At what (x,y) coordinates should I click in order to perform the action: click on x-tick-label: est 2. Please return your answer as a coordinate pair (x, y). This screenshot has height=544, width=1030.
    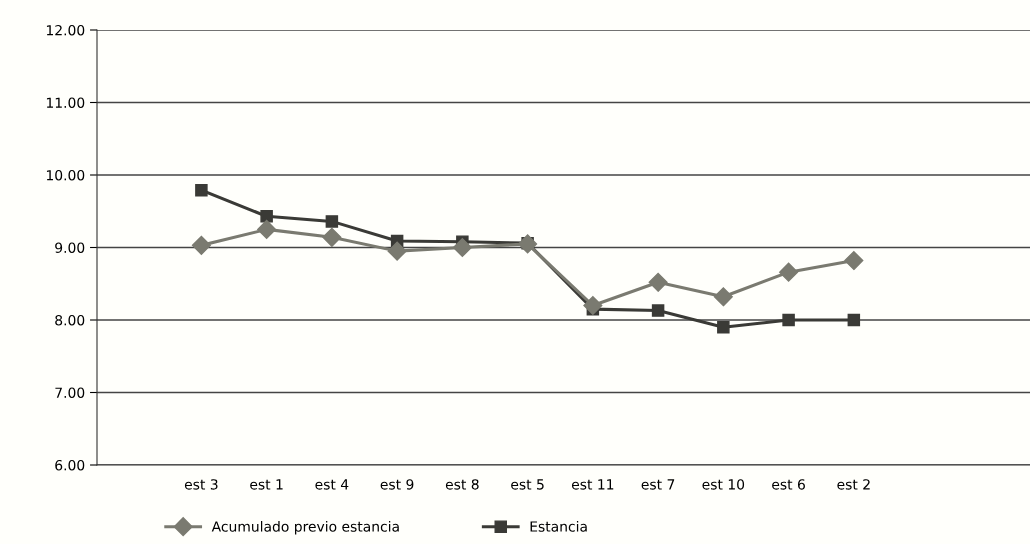
    Looking at the image, I should click on (853, 484).